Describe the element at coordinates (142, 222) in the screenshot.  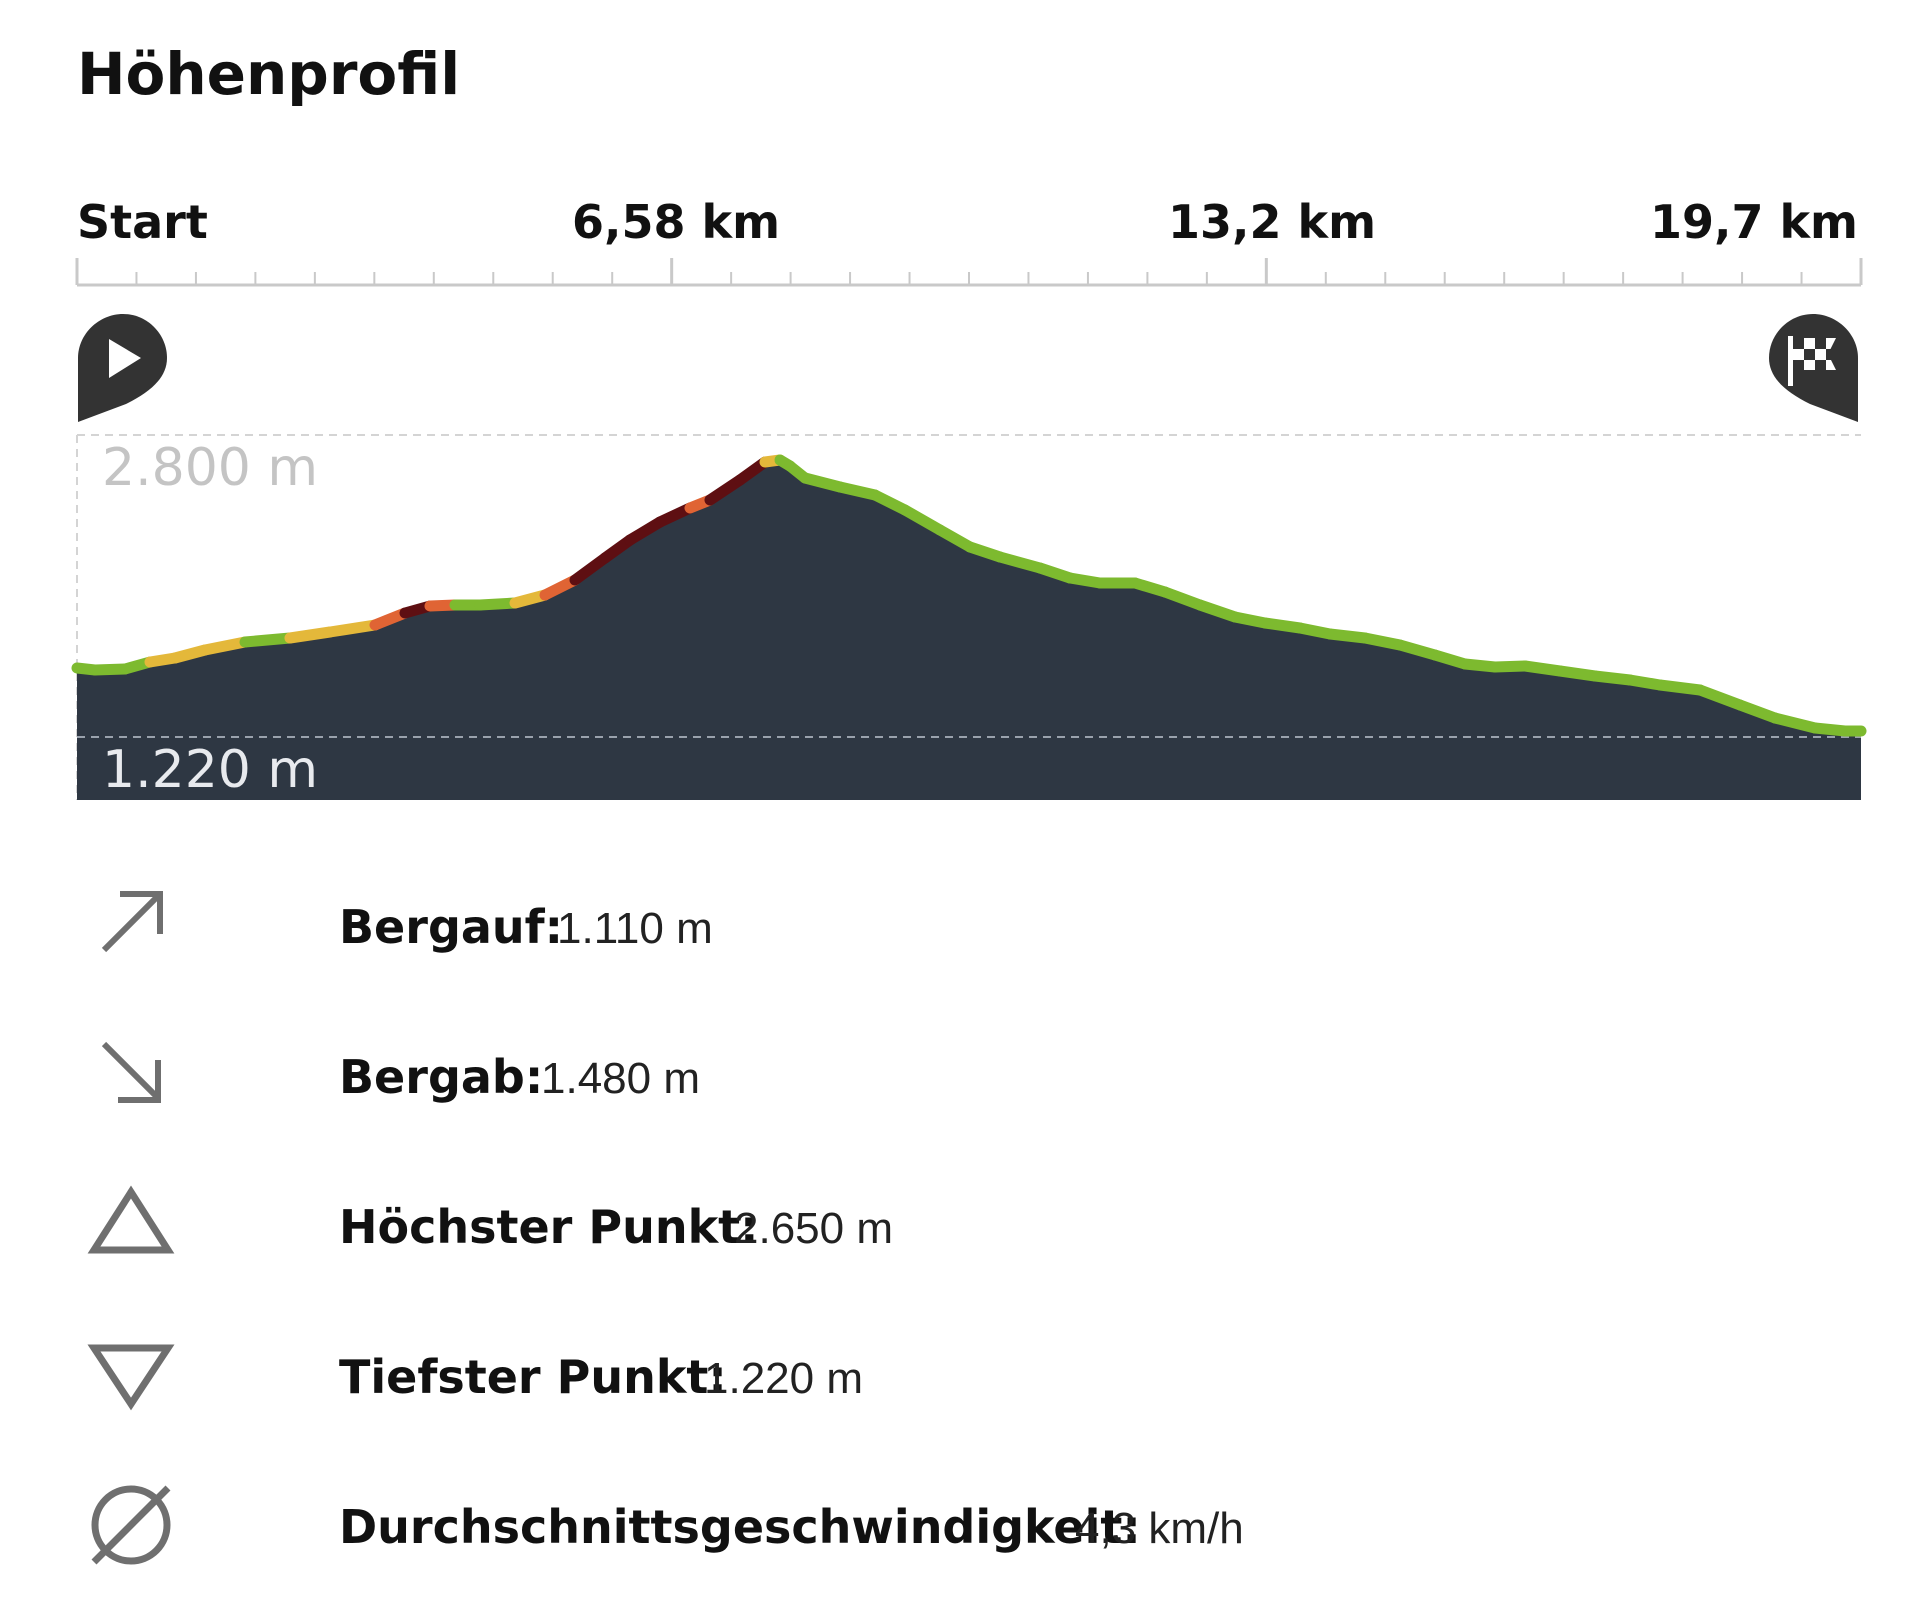
I see `distance-label-start: Start` at that location.